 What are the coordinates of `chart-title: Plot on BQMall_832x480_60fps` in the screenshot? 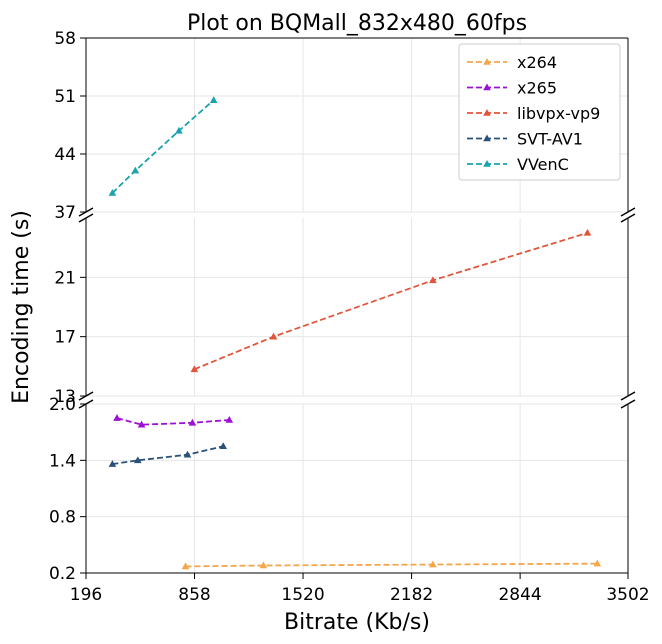 It's located at (357, 23).